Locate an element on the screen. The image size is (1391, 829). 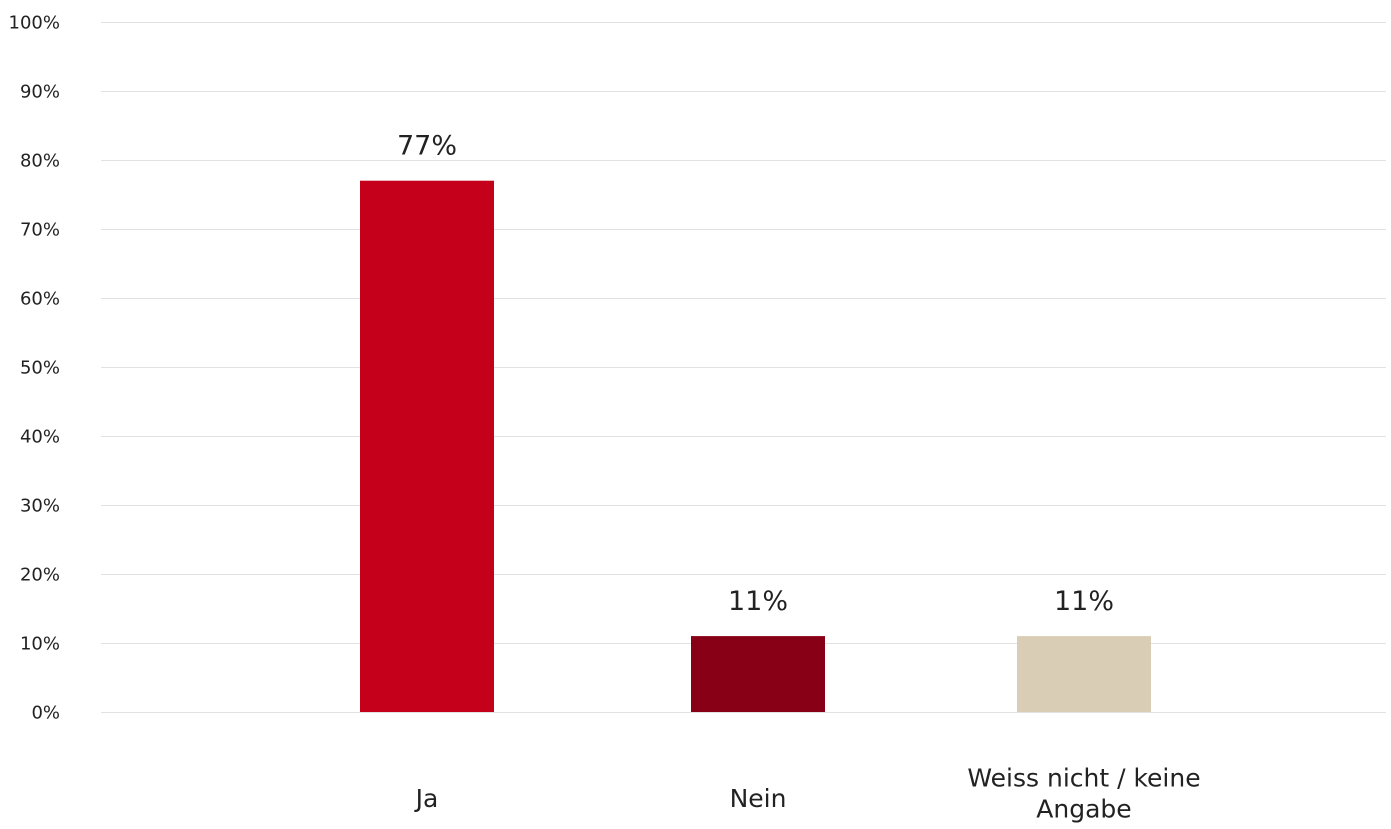
category-label: Weiss nicht / keine is located at coordinates (1083, 778).